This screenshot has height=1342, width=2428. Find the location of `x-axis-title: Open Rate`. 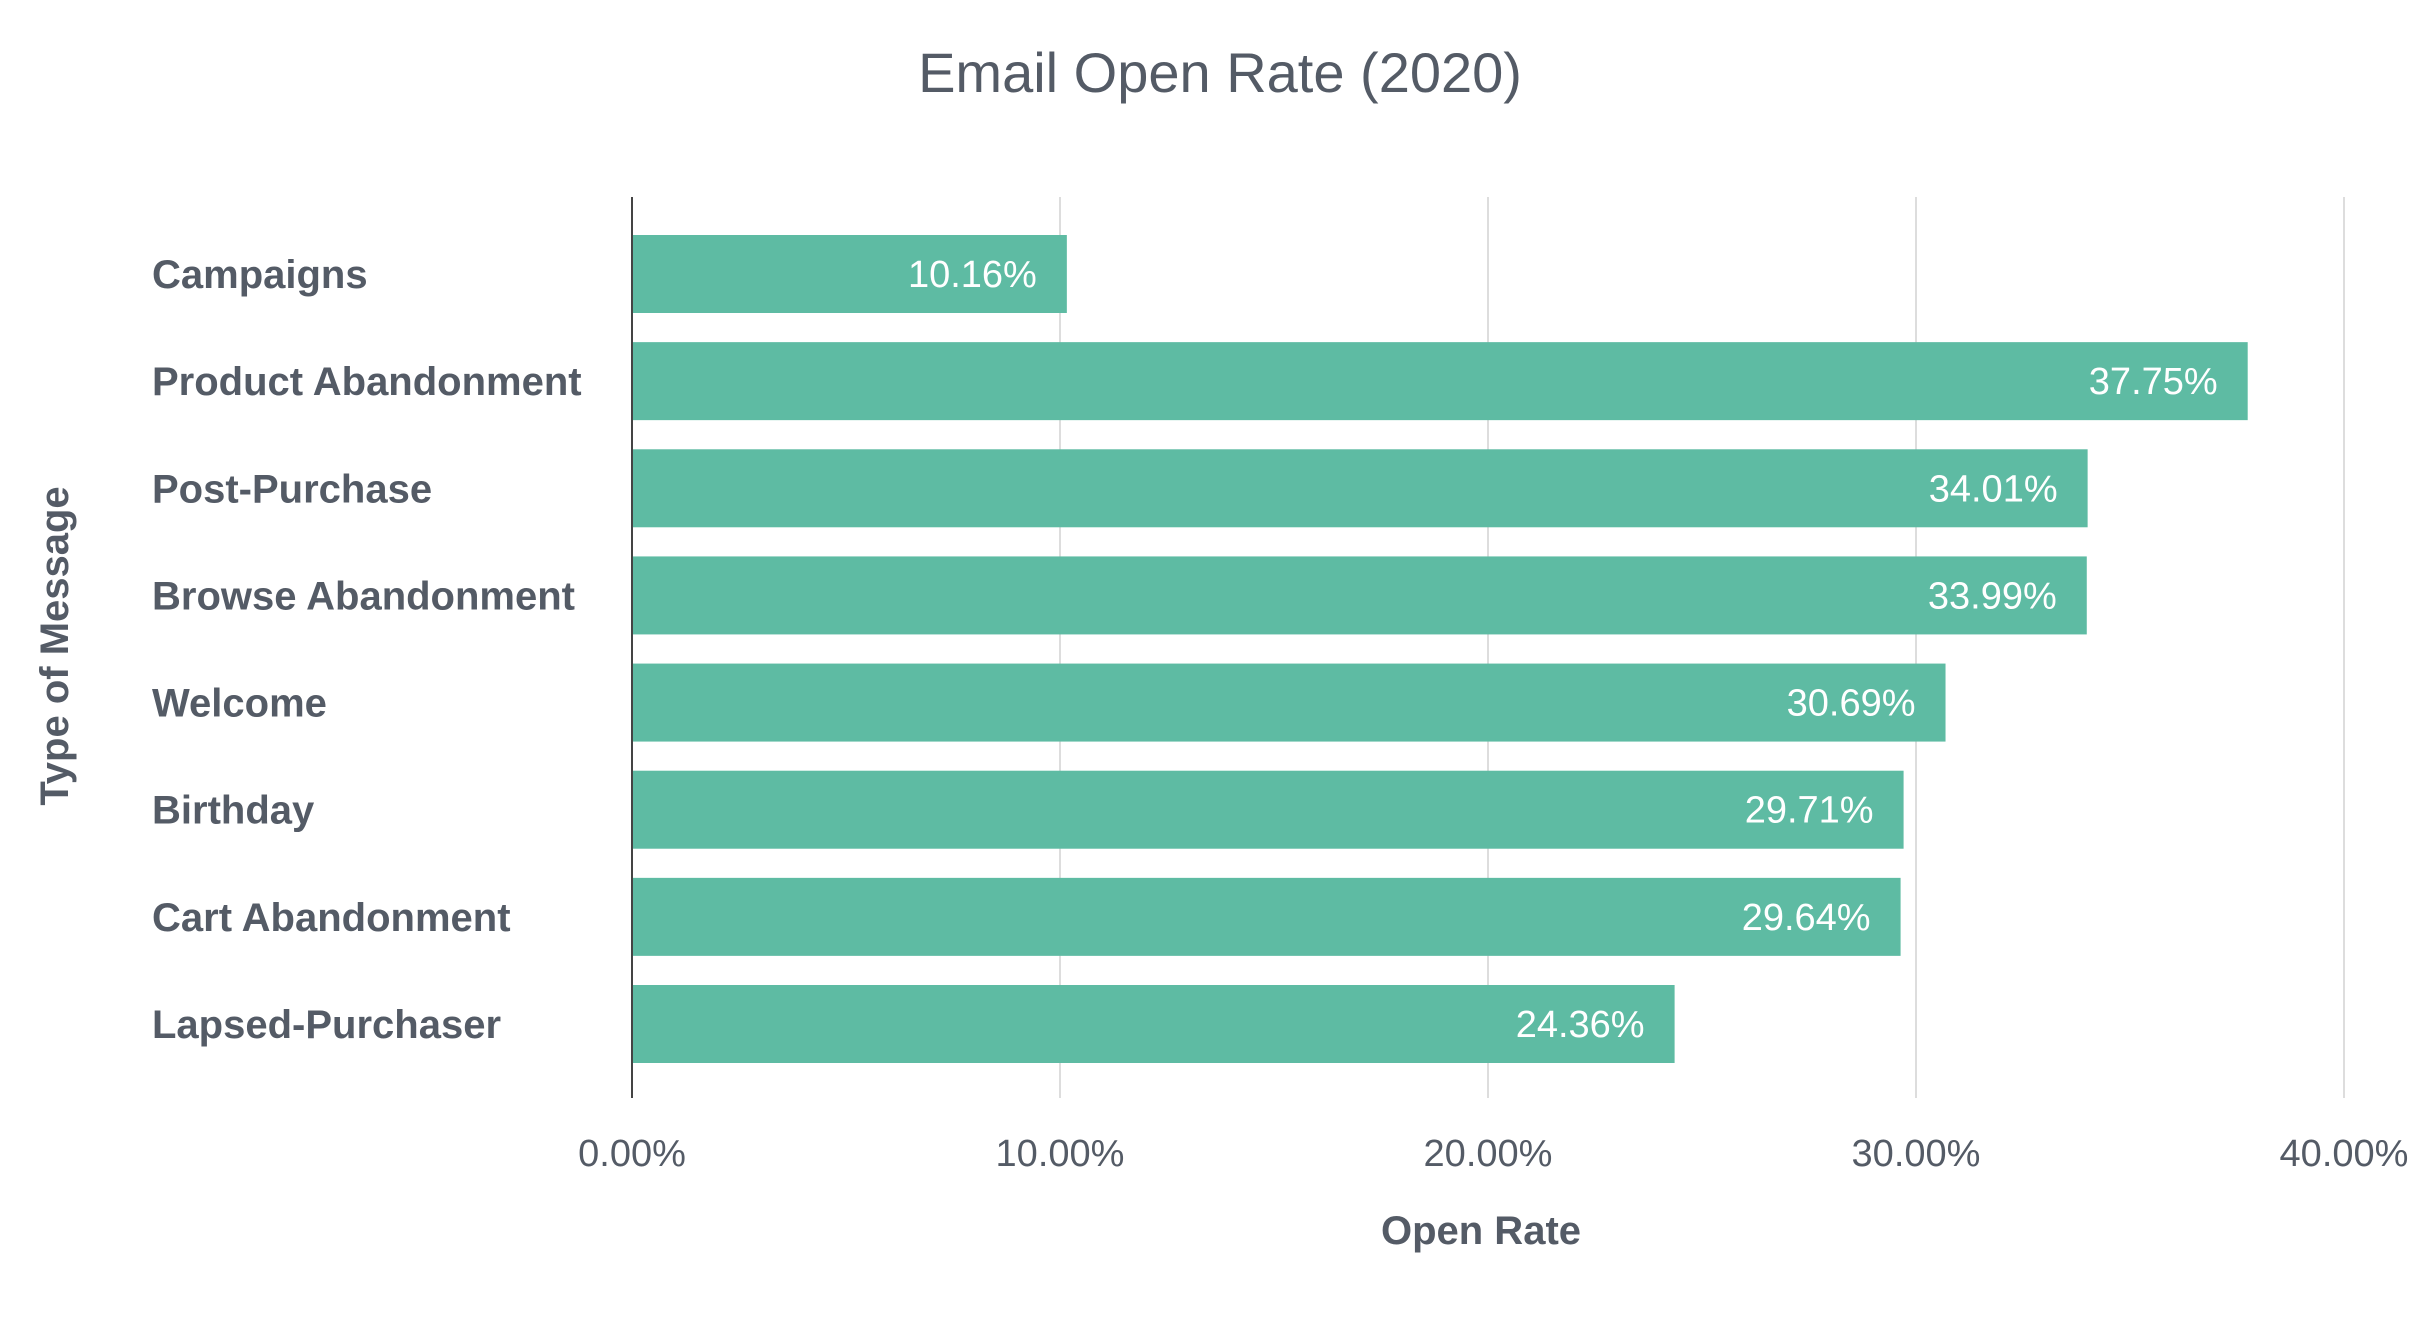

x-axis-title: Open Rate is located at coordinates (1481, 1231).